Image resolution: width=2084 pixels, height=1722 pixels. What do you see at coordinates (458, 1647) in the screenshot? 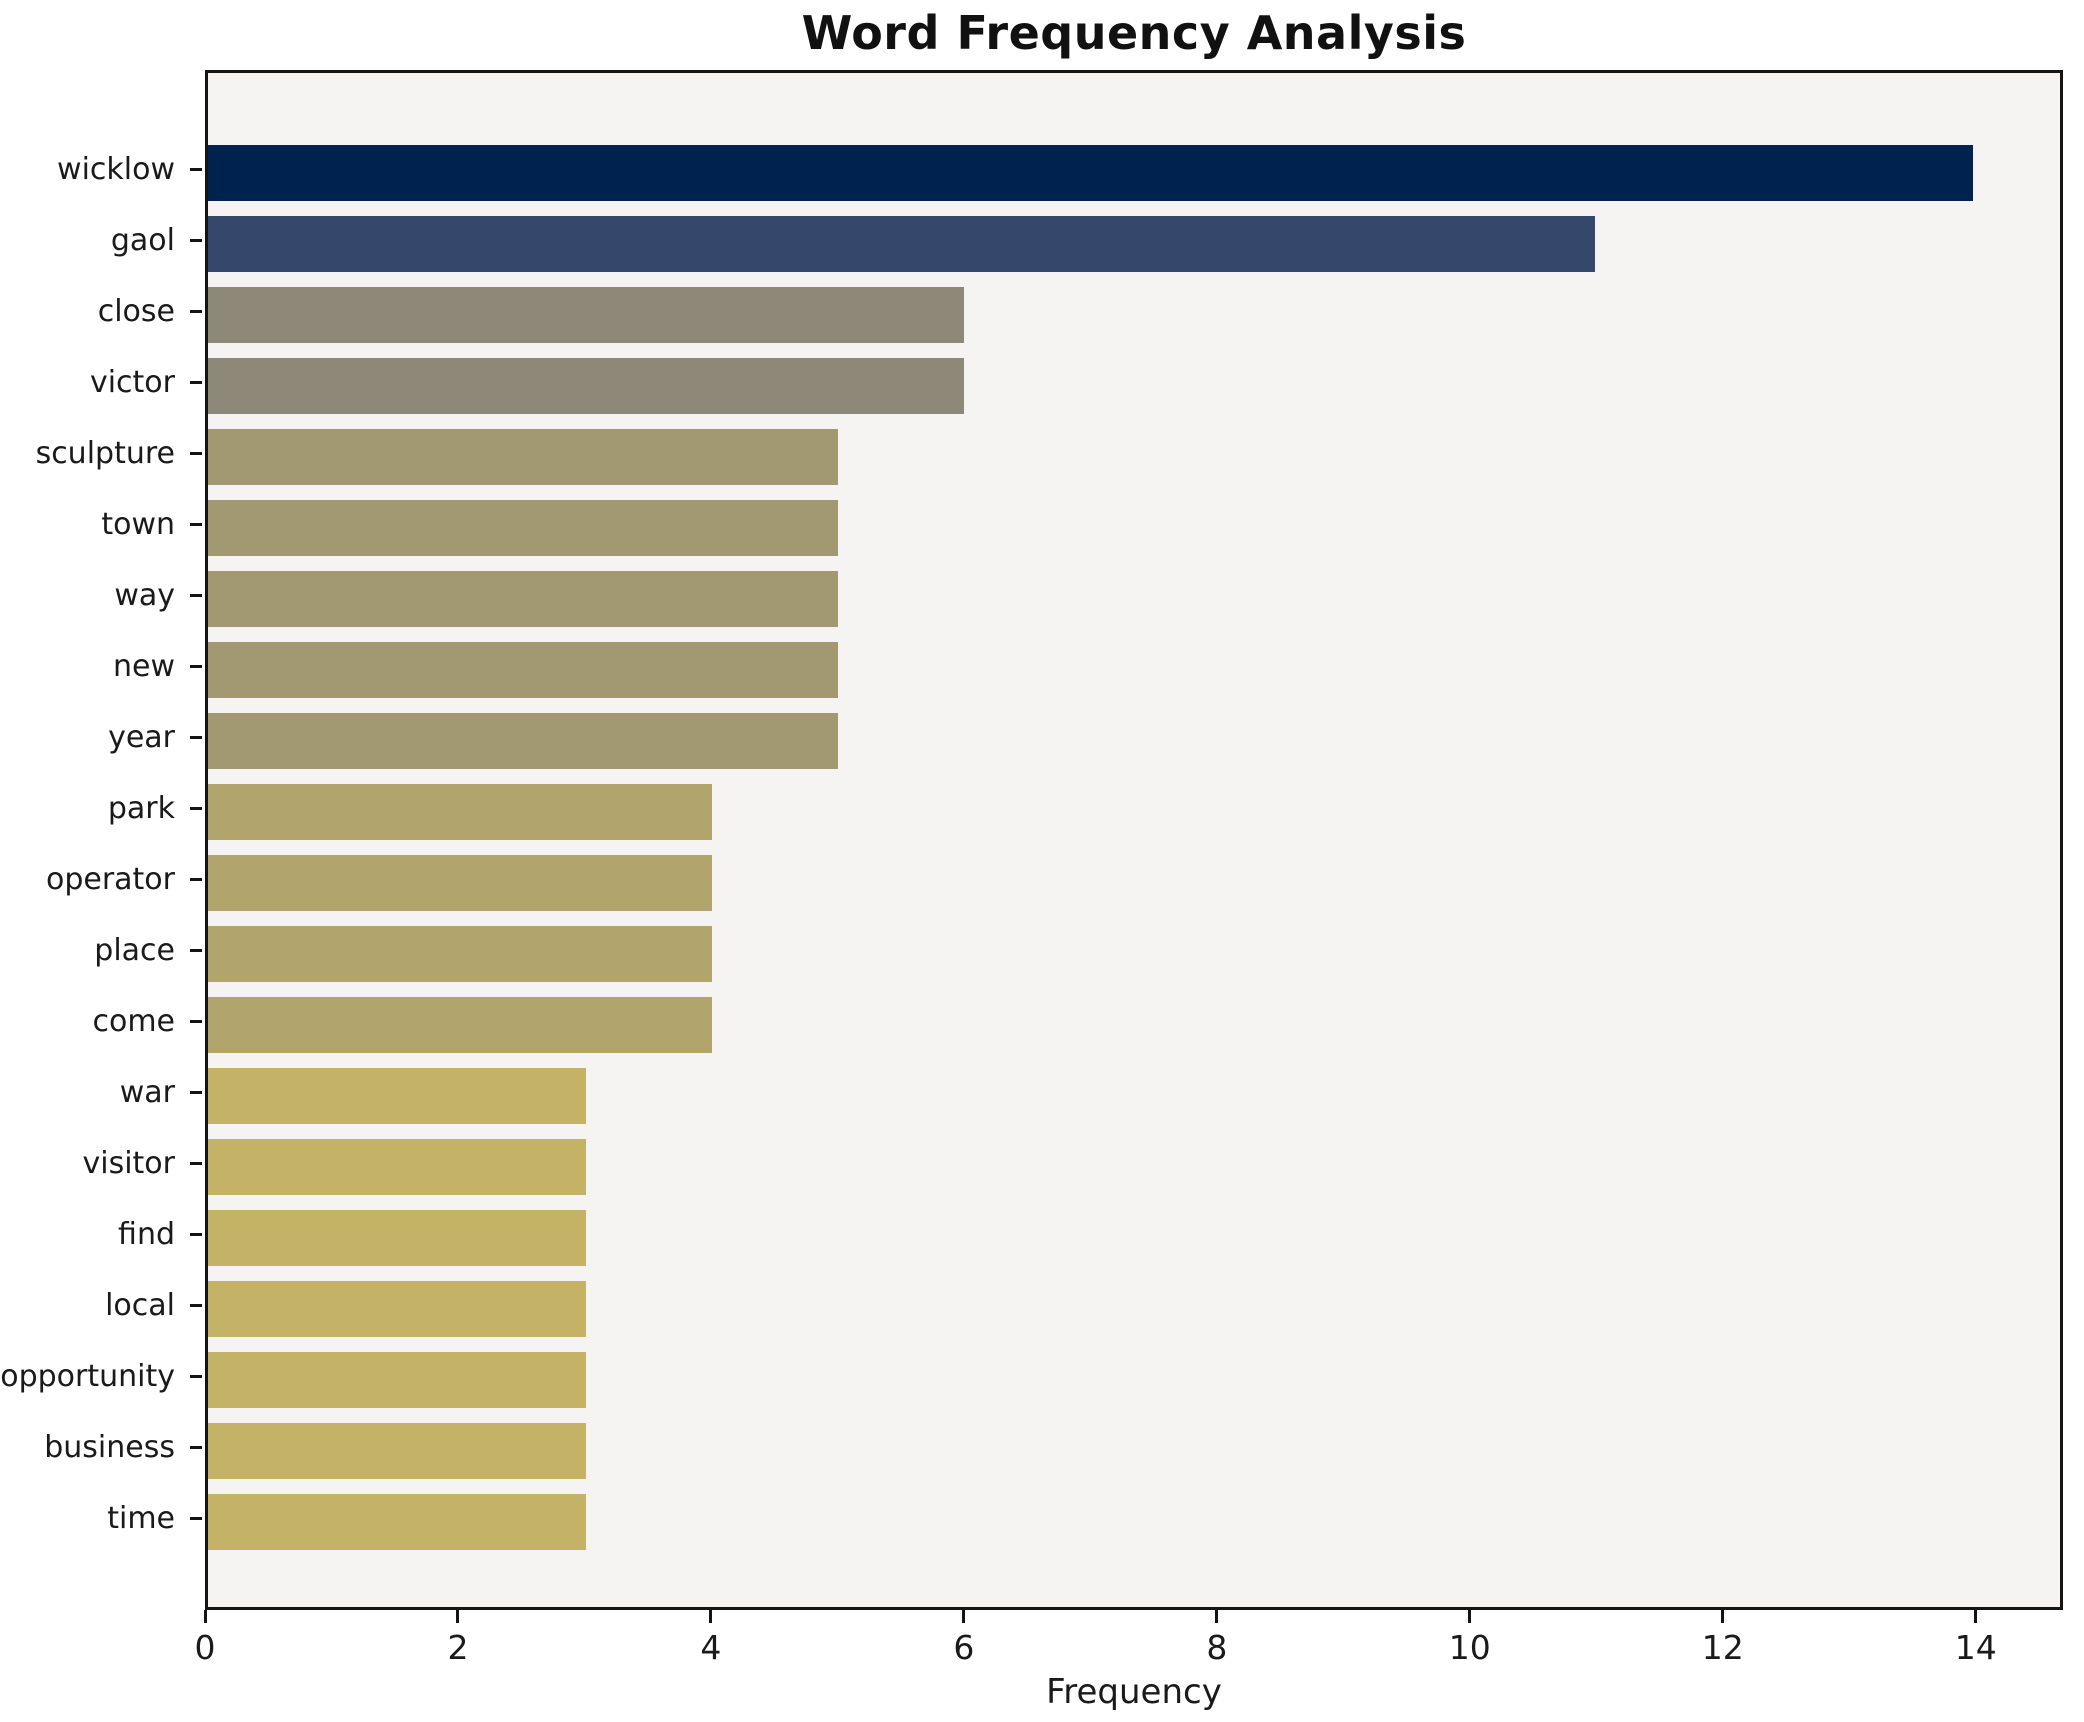
I see `x-tick-label: 2` at bounding box center [458, 1647].